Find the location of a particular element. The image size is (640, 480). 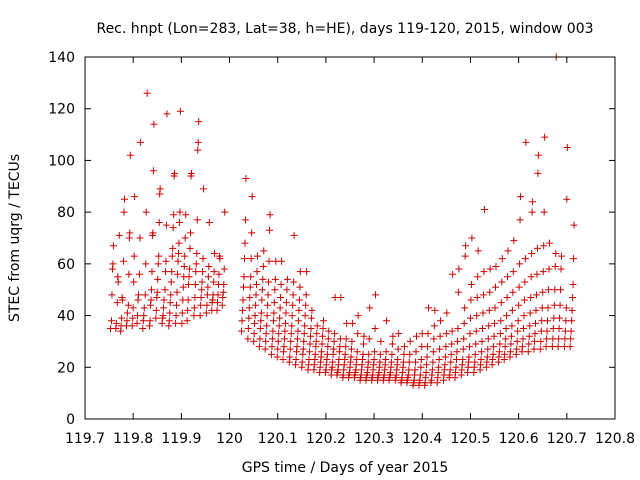

y-tick-label: 60 is located at coordinates (66, 265).